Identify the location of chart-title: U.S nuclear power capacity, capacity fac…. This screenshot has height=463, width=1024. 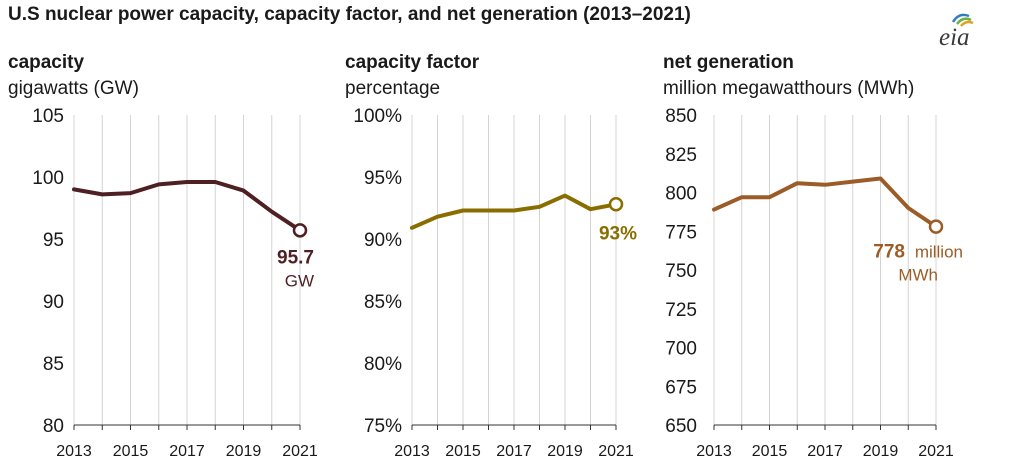
(349, 14).